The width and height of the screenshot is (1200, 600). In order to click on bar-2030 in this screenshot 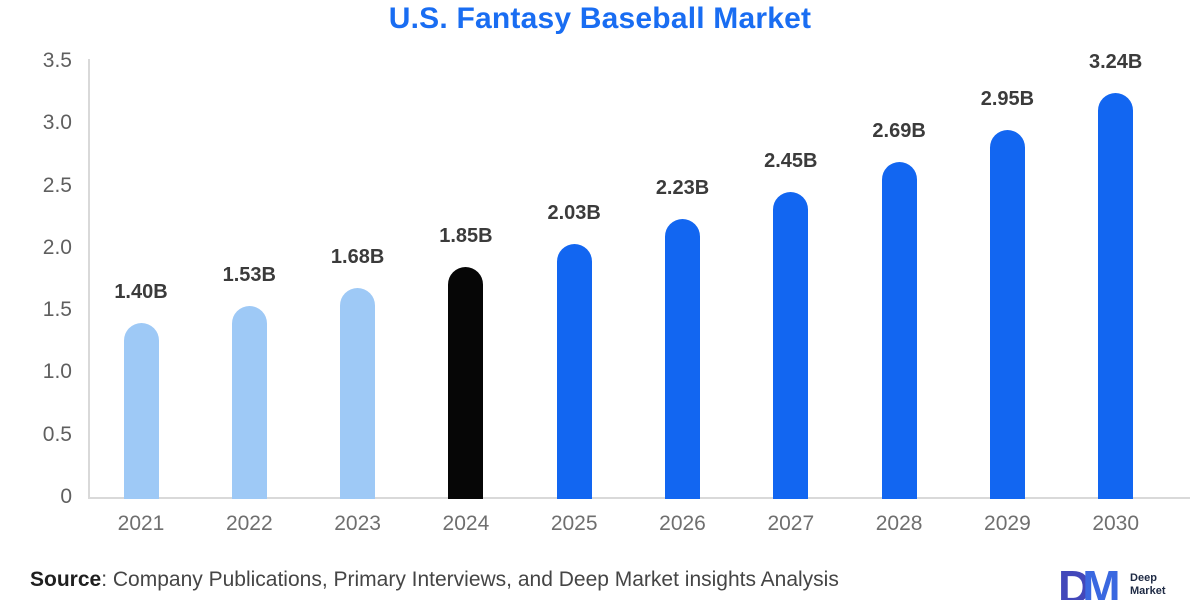, I will do `click(1116, 296)`.